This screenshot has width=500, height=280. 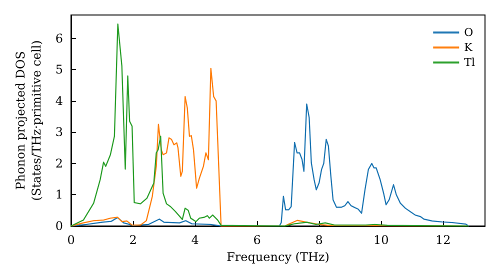 What do you see at coordinates (469, 47) in the screenshot?
I see `legend-label: K` at bounding box center [469, 47].